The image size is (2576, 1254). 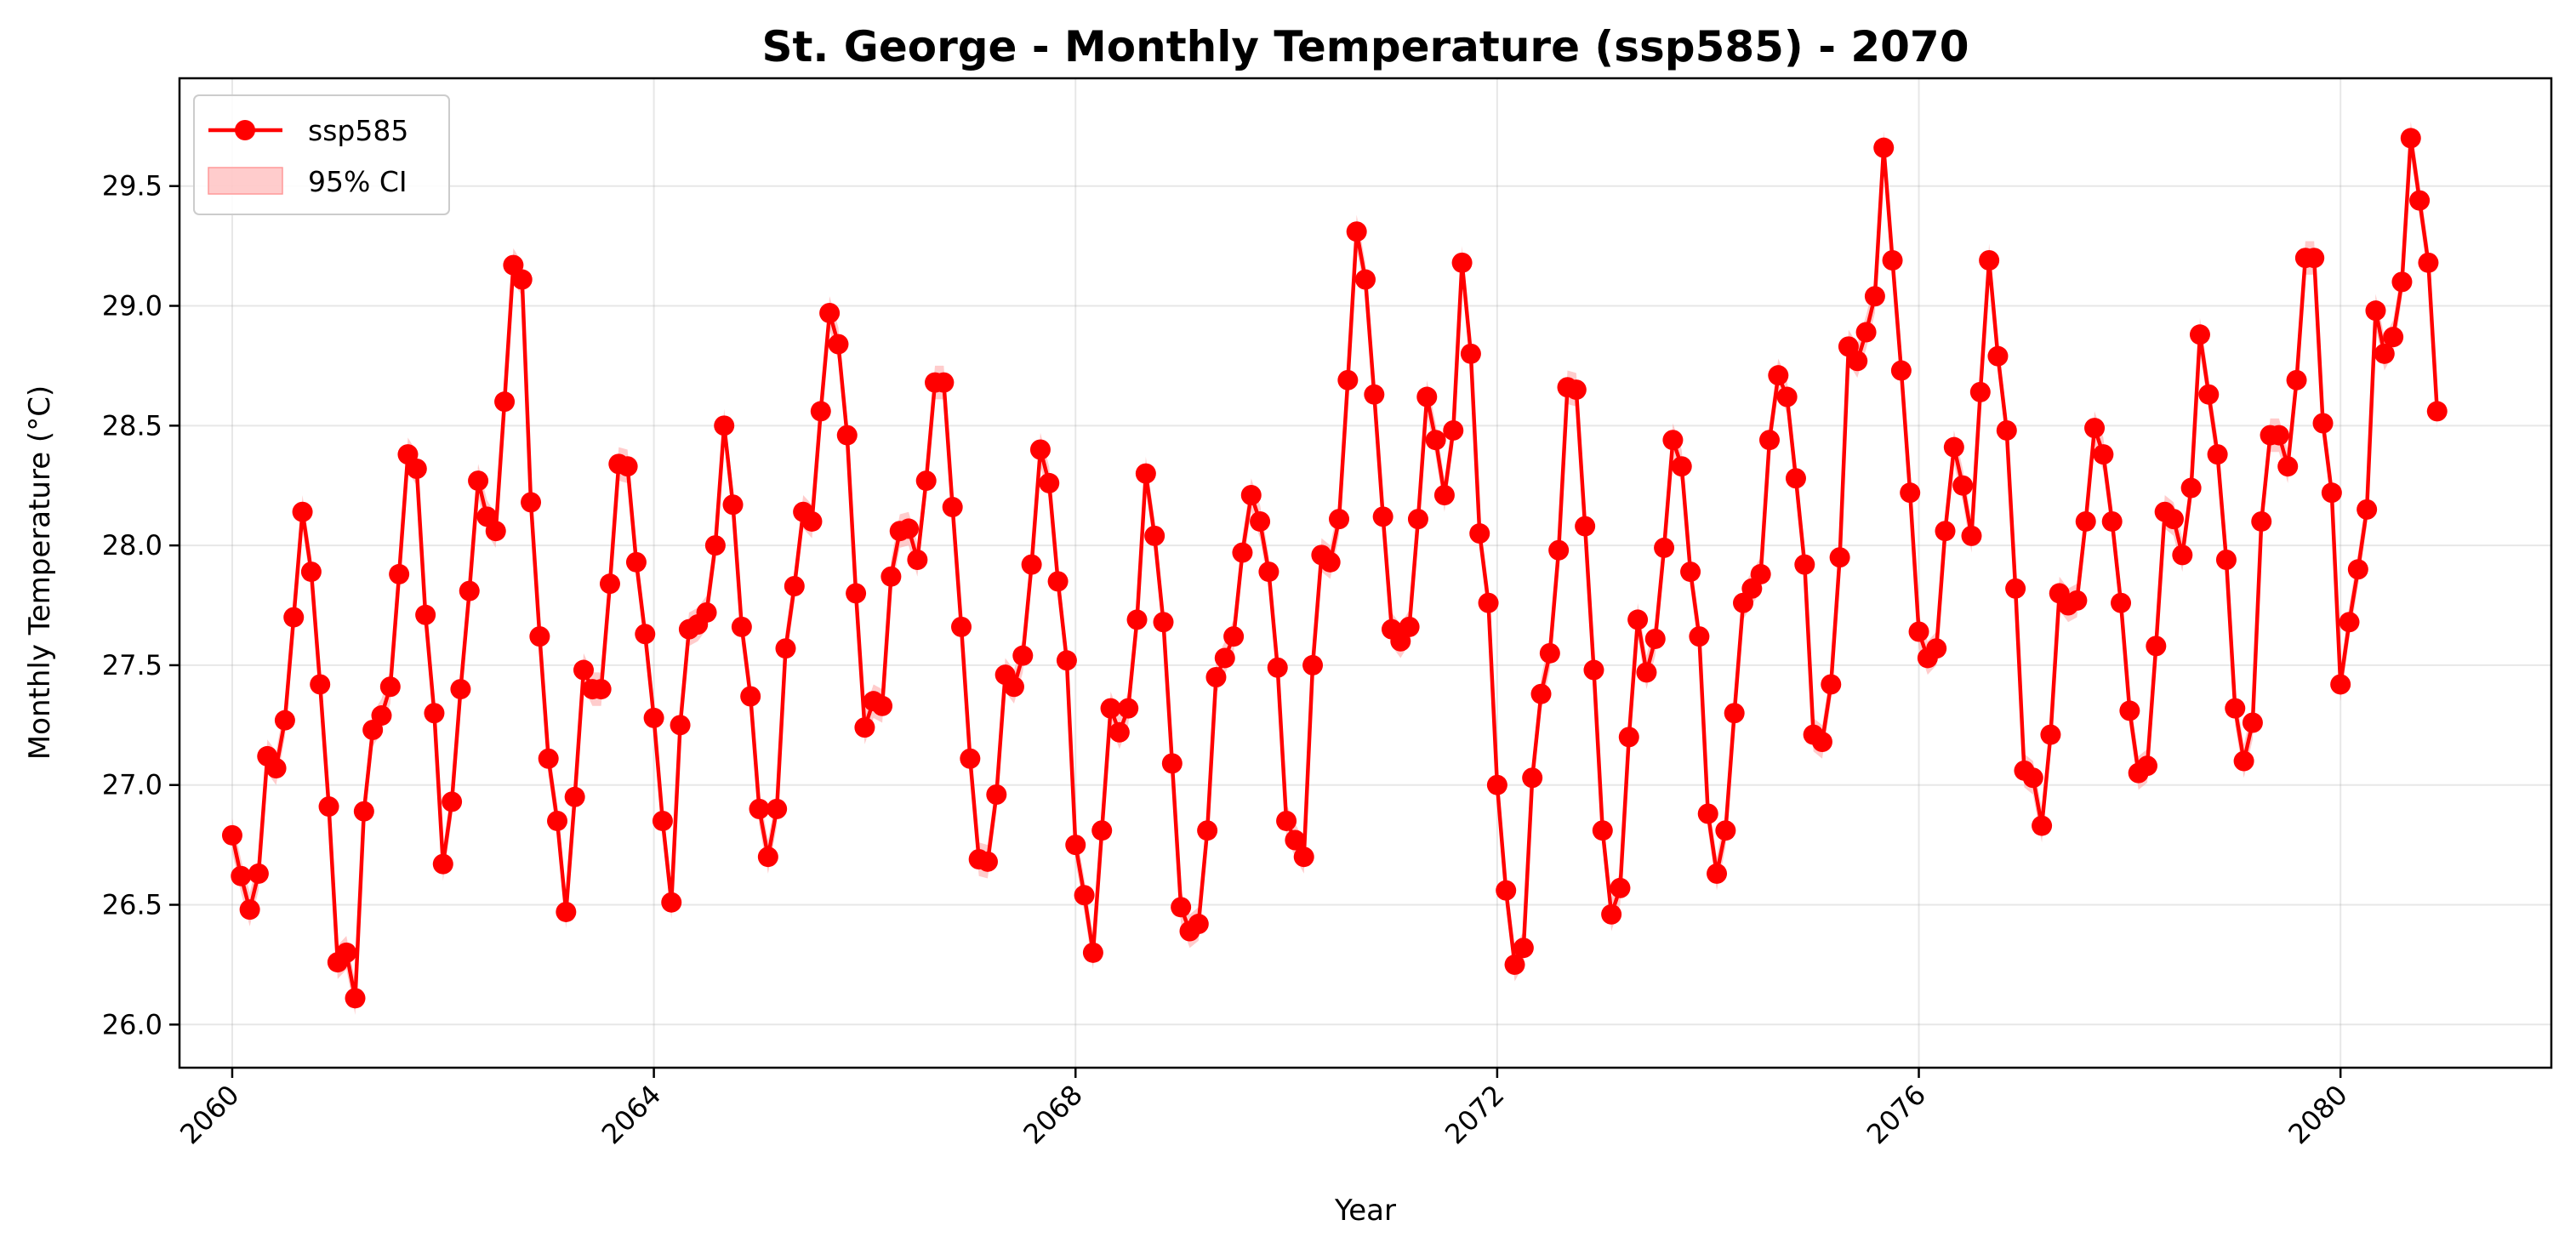 What do you see at coordinates (132, 545) in the screenshot?
I see `y-tick-label: 28.0` at bounding box center [132, 545].